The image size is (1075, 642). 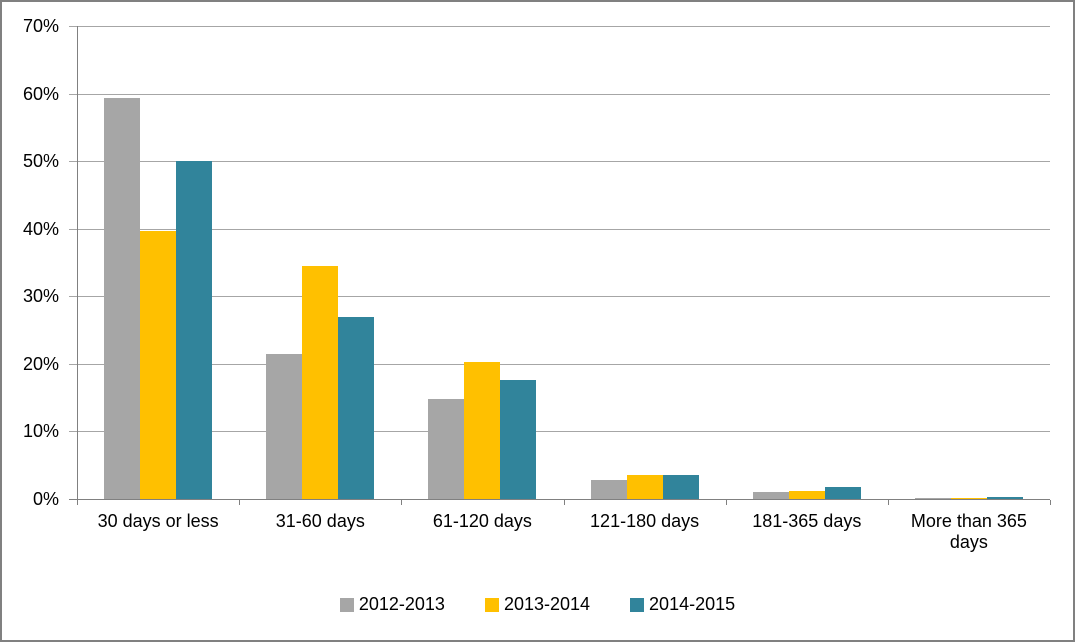 What do you see at coordinates (401, 604) in the screenshot?
I see `legend-label: 2012-2013` at bounding box center [401, 604].